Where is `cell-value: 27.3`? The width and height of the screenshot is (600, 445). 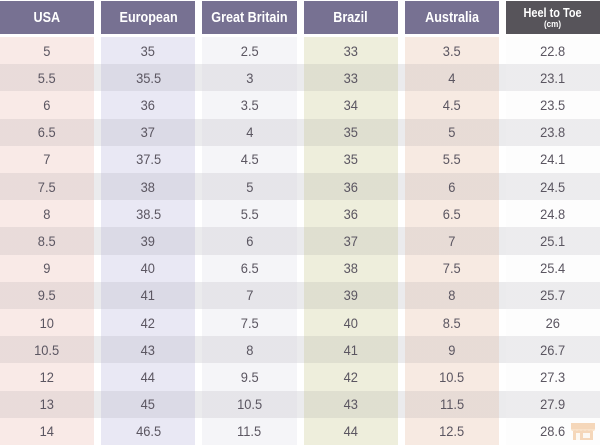 cell-value: 27.3 is located at coordinates (553, 377).